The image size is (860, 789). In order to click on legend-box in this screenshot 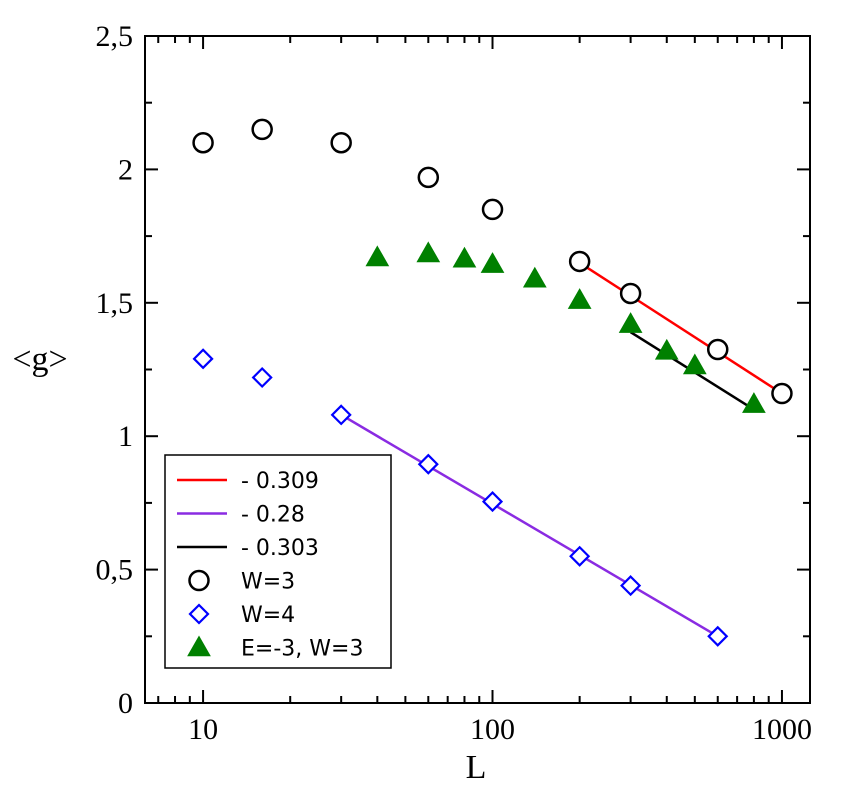, I will do `click(278, 561)`.